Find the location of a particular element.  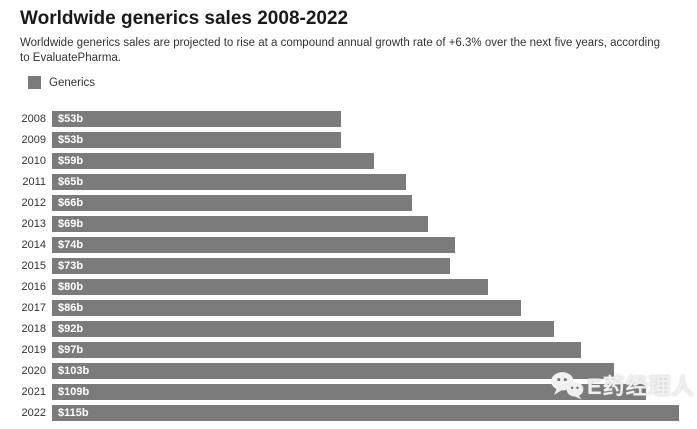

legend-swatch-generics is located at coordinates (34, 82).